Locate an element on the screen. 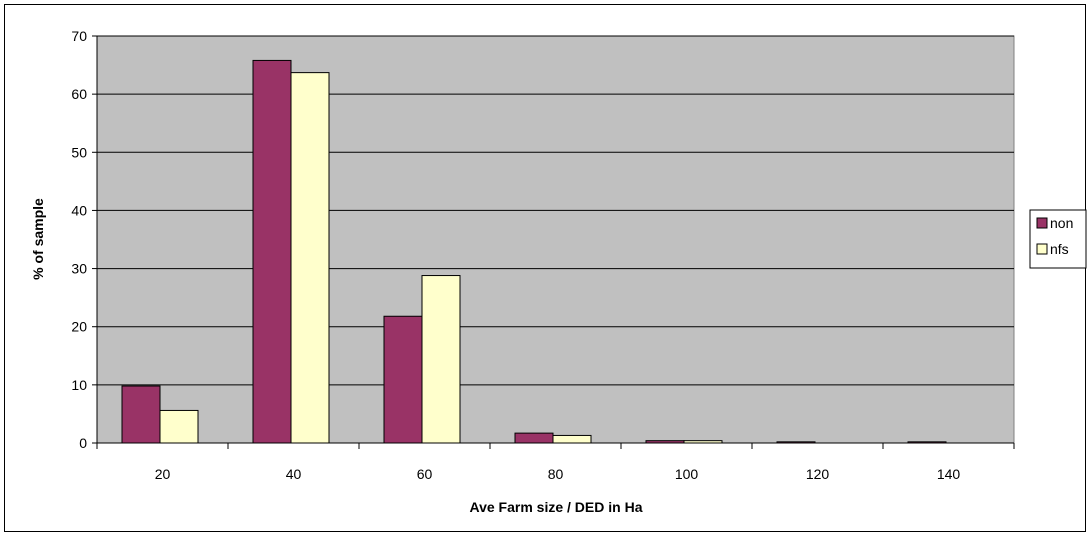 This screenshot has width=1091, height=537. y-tick-label: 40 is located at coordinates (79, 210).